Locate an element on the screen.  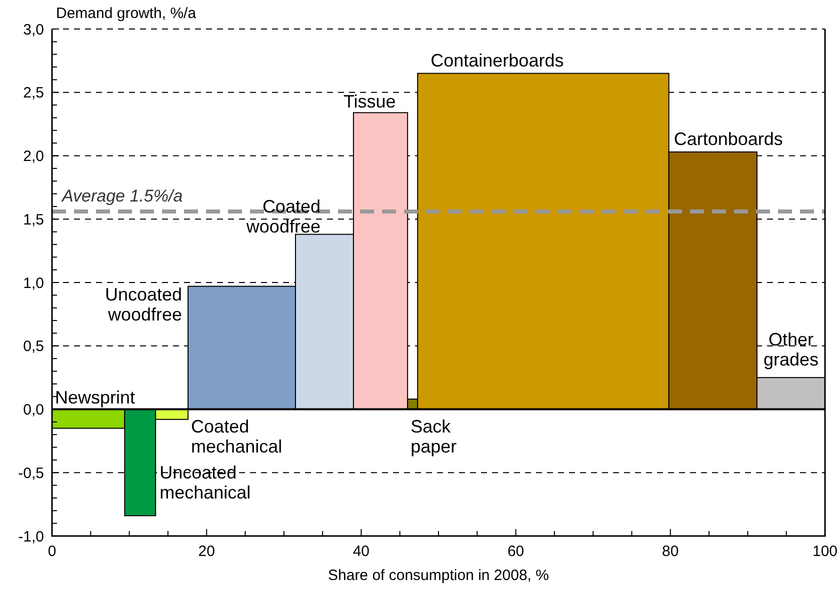
y-tick-label: -0,5 is located at coordinates (31, 473).